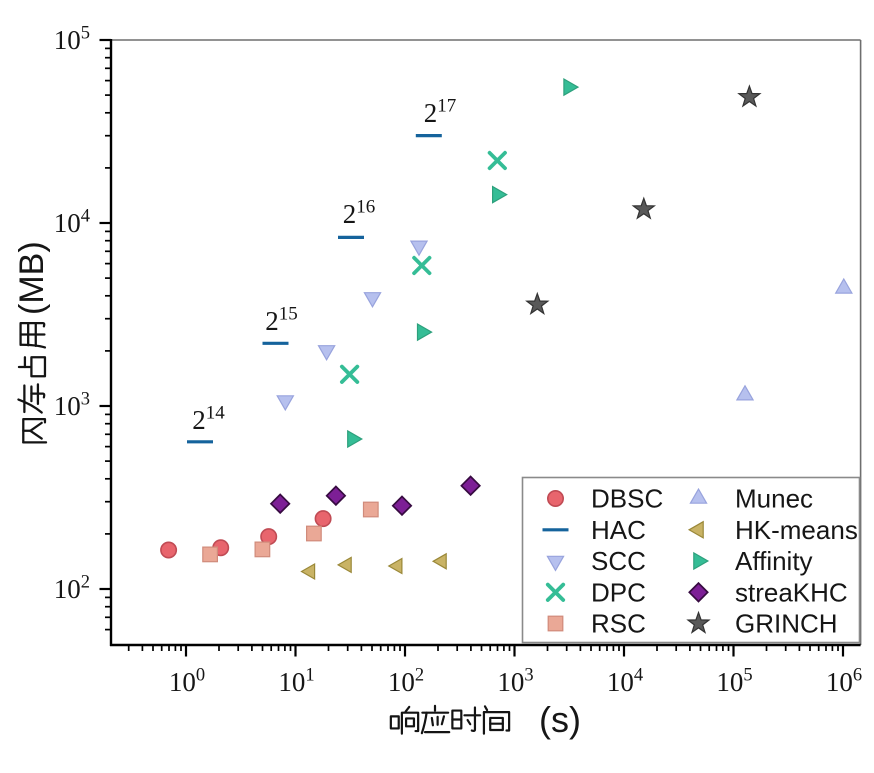  What do you see at coordinates (796, 530) in the screenshot?
I see `svg-text: HK-means` at bounding box center [796, 530].